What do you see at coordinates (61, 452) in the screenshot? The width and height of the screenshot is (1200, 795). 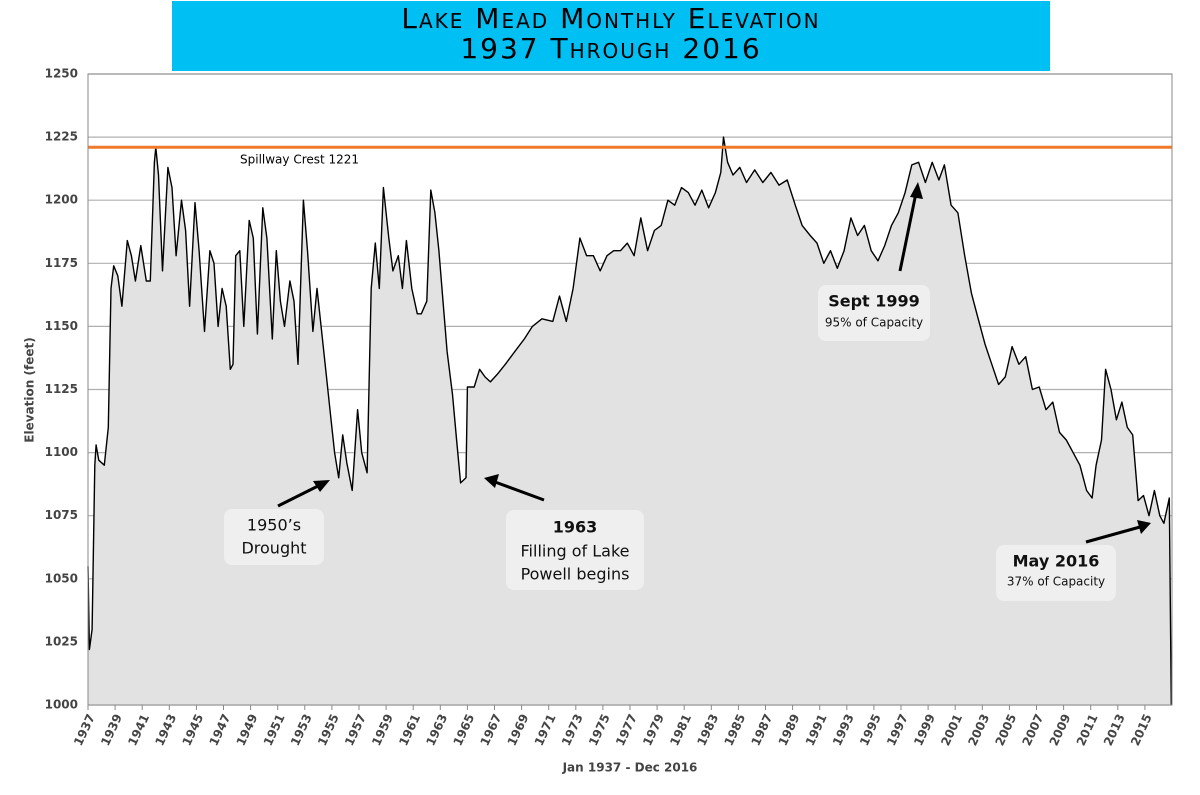 I see `y-tick-label: 1100` at bounding box center [61, 452].